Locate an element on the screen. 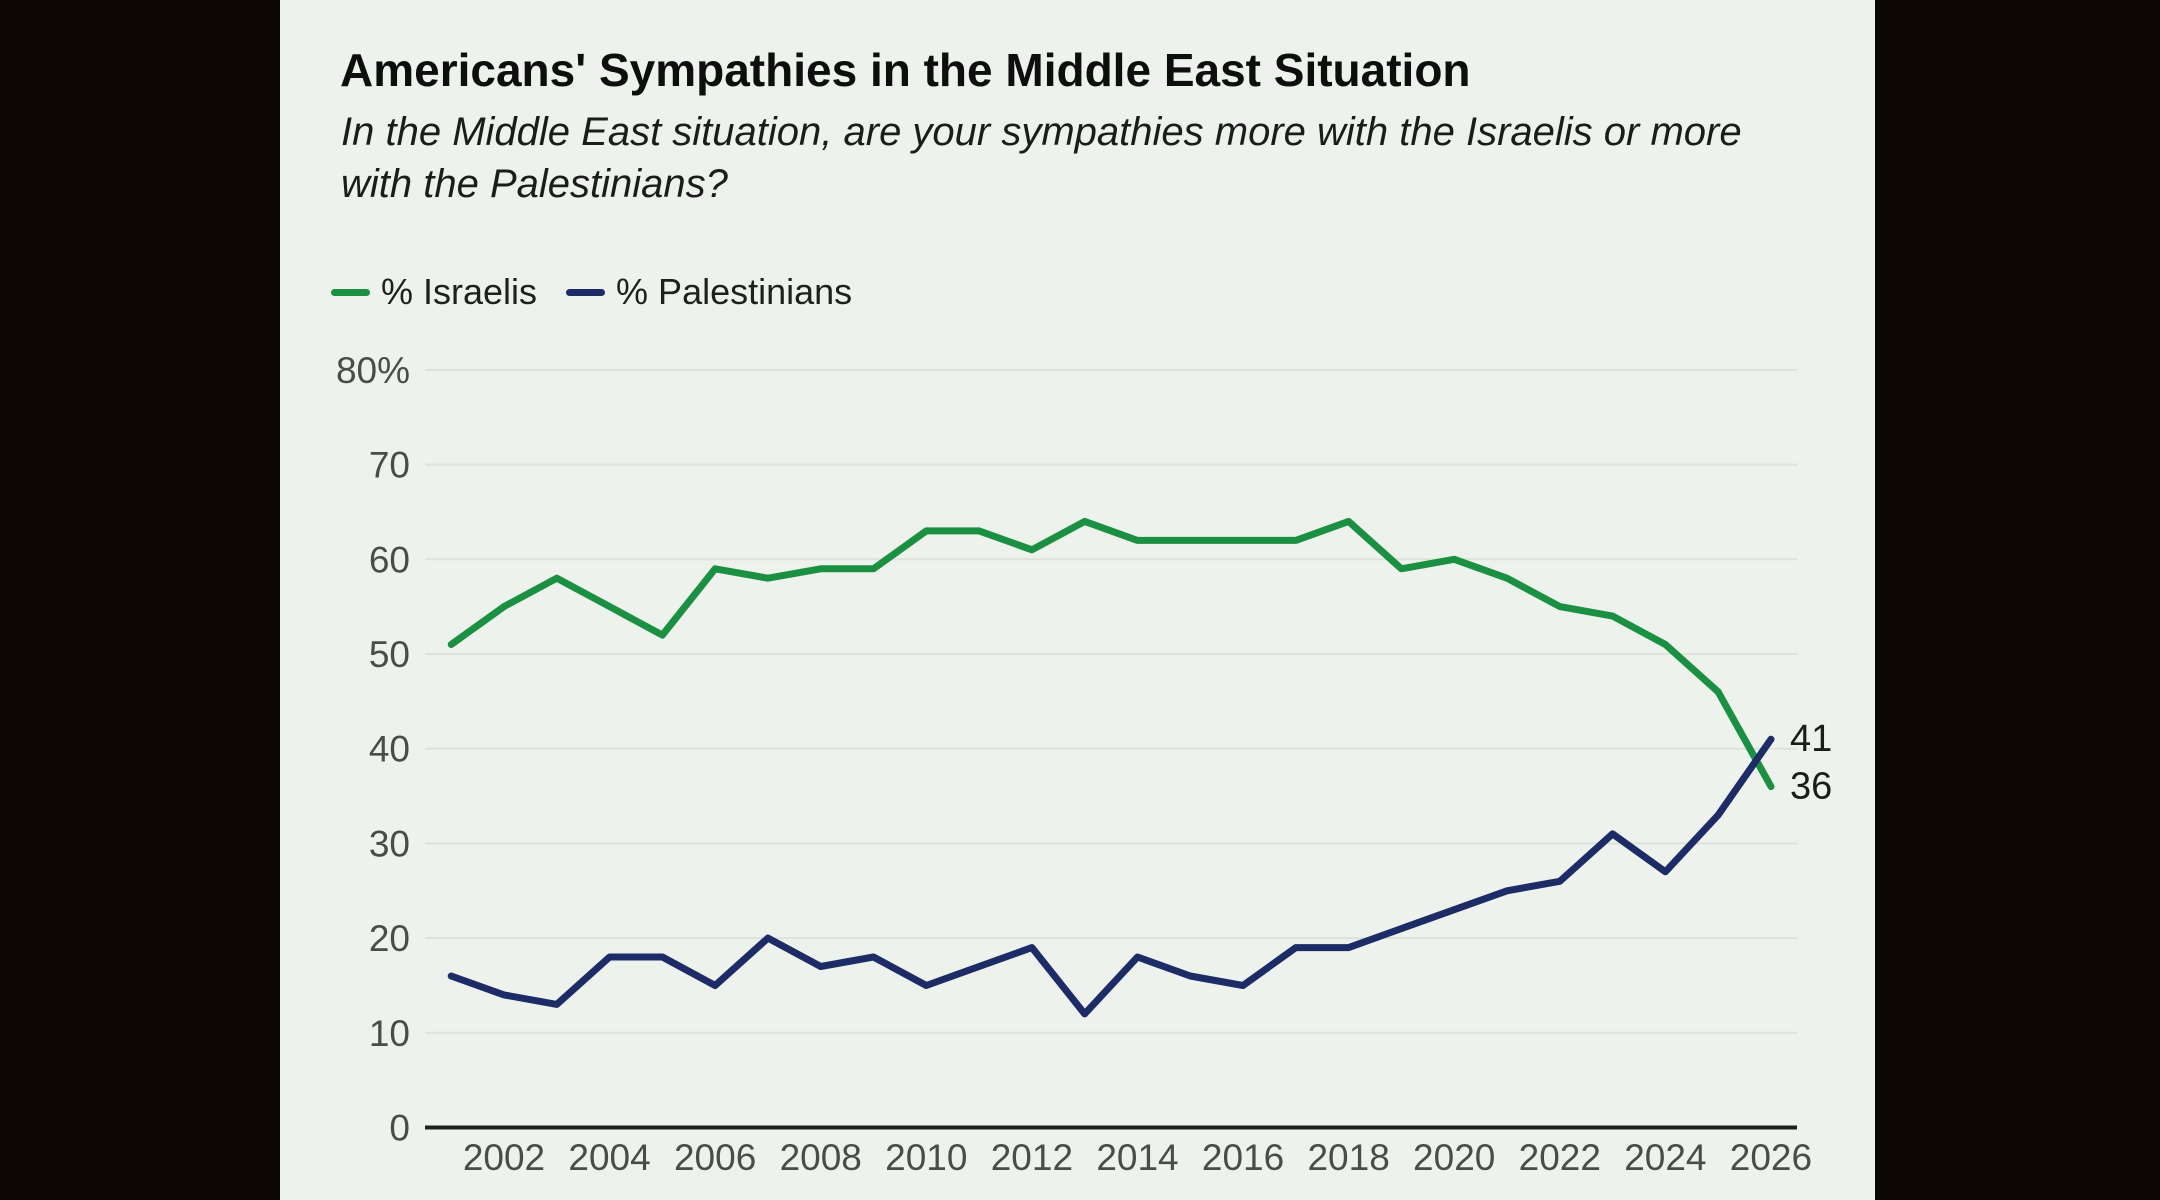  letterbox-left is located at coordinates (140, 600).